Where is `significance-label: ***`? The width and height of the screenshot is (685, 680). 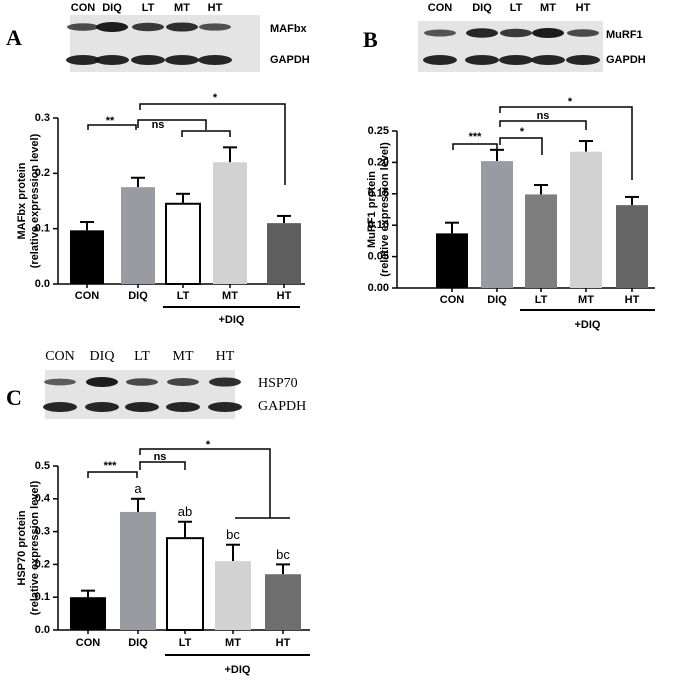 significance-label: *** is located at coordinates (476, 137).